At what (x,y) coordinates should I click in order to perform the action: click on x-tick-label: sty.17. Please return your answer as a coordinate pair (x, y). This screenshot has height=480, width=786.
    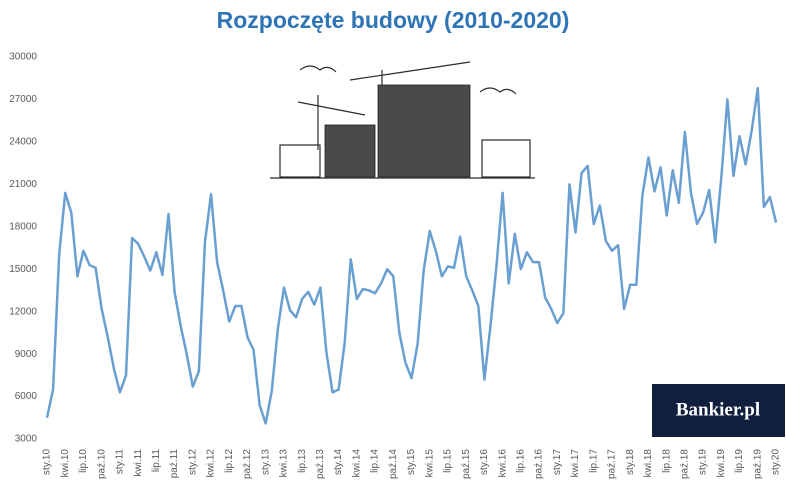
    Looking at the image, I should click on (557, 462).